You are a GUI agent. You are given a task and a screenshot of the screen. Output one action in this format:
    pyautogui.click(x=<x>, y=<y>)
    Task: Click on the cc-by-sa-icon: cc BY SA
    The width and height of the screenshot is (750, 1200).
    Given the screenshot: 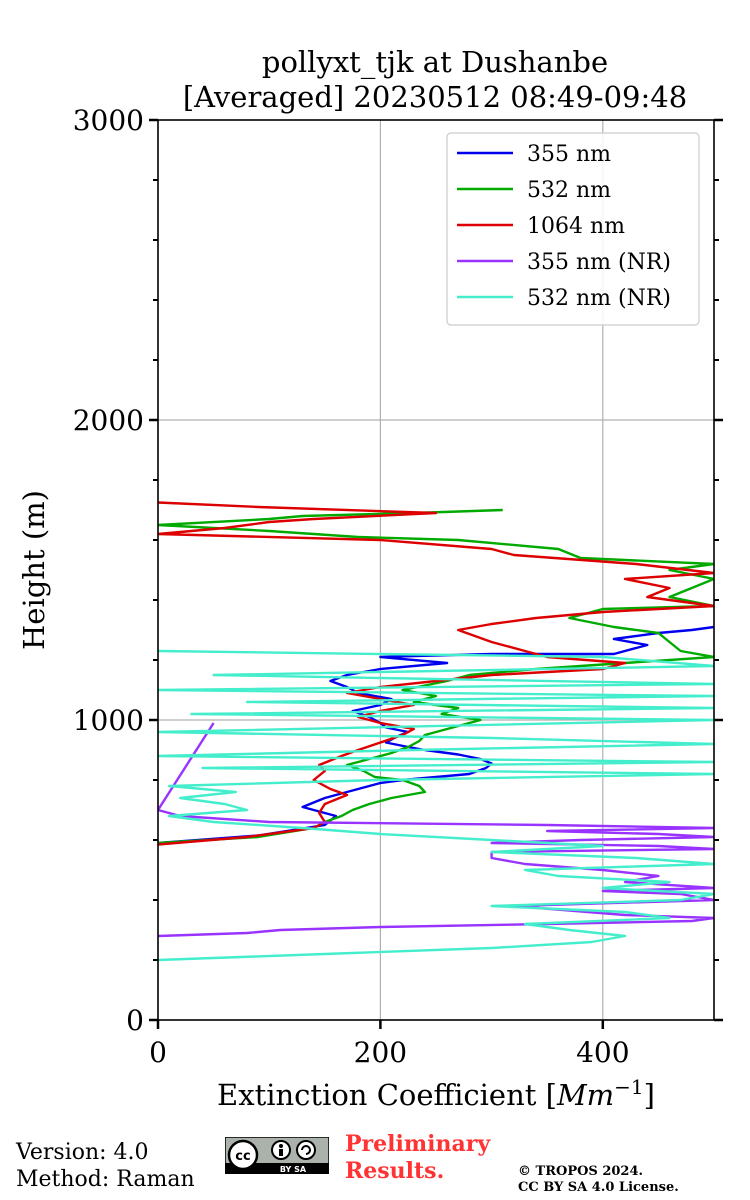 What is the action you would take?
    pyautogui.click(x=277, y=1155)
    